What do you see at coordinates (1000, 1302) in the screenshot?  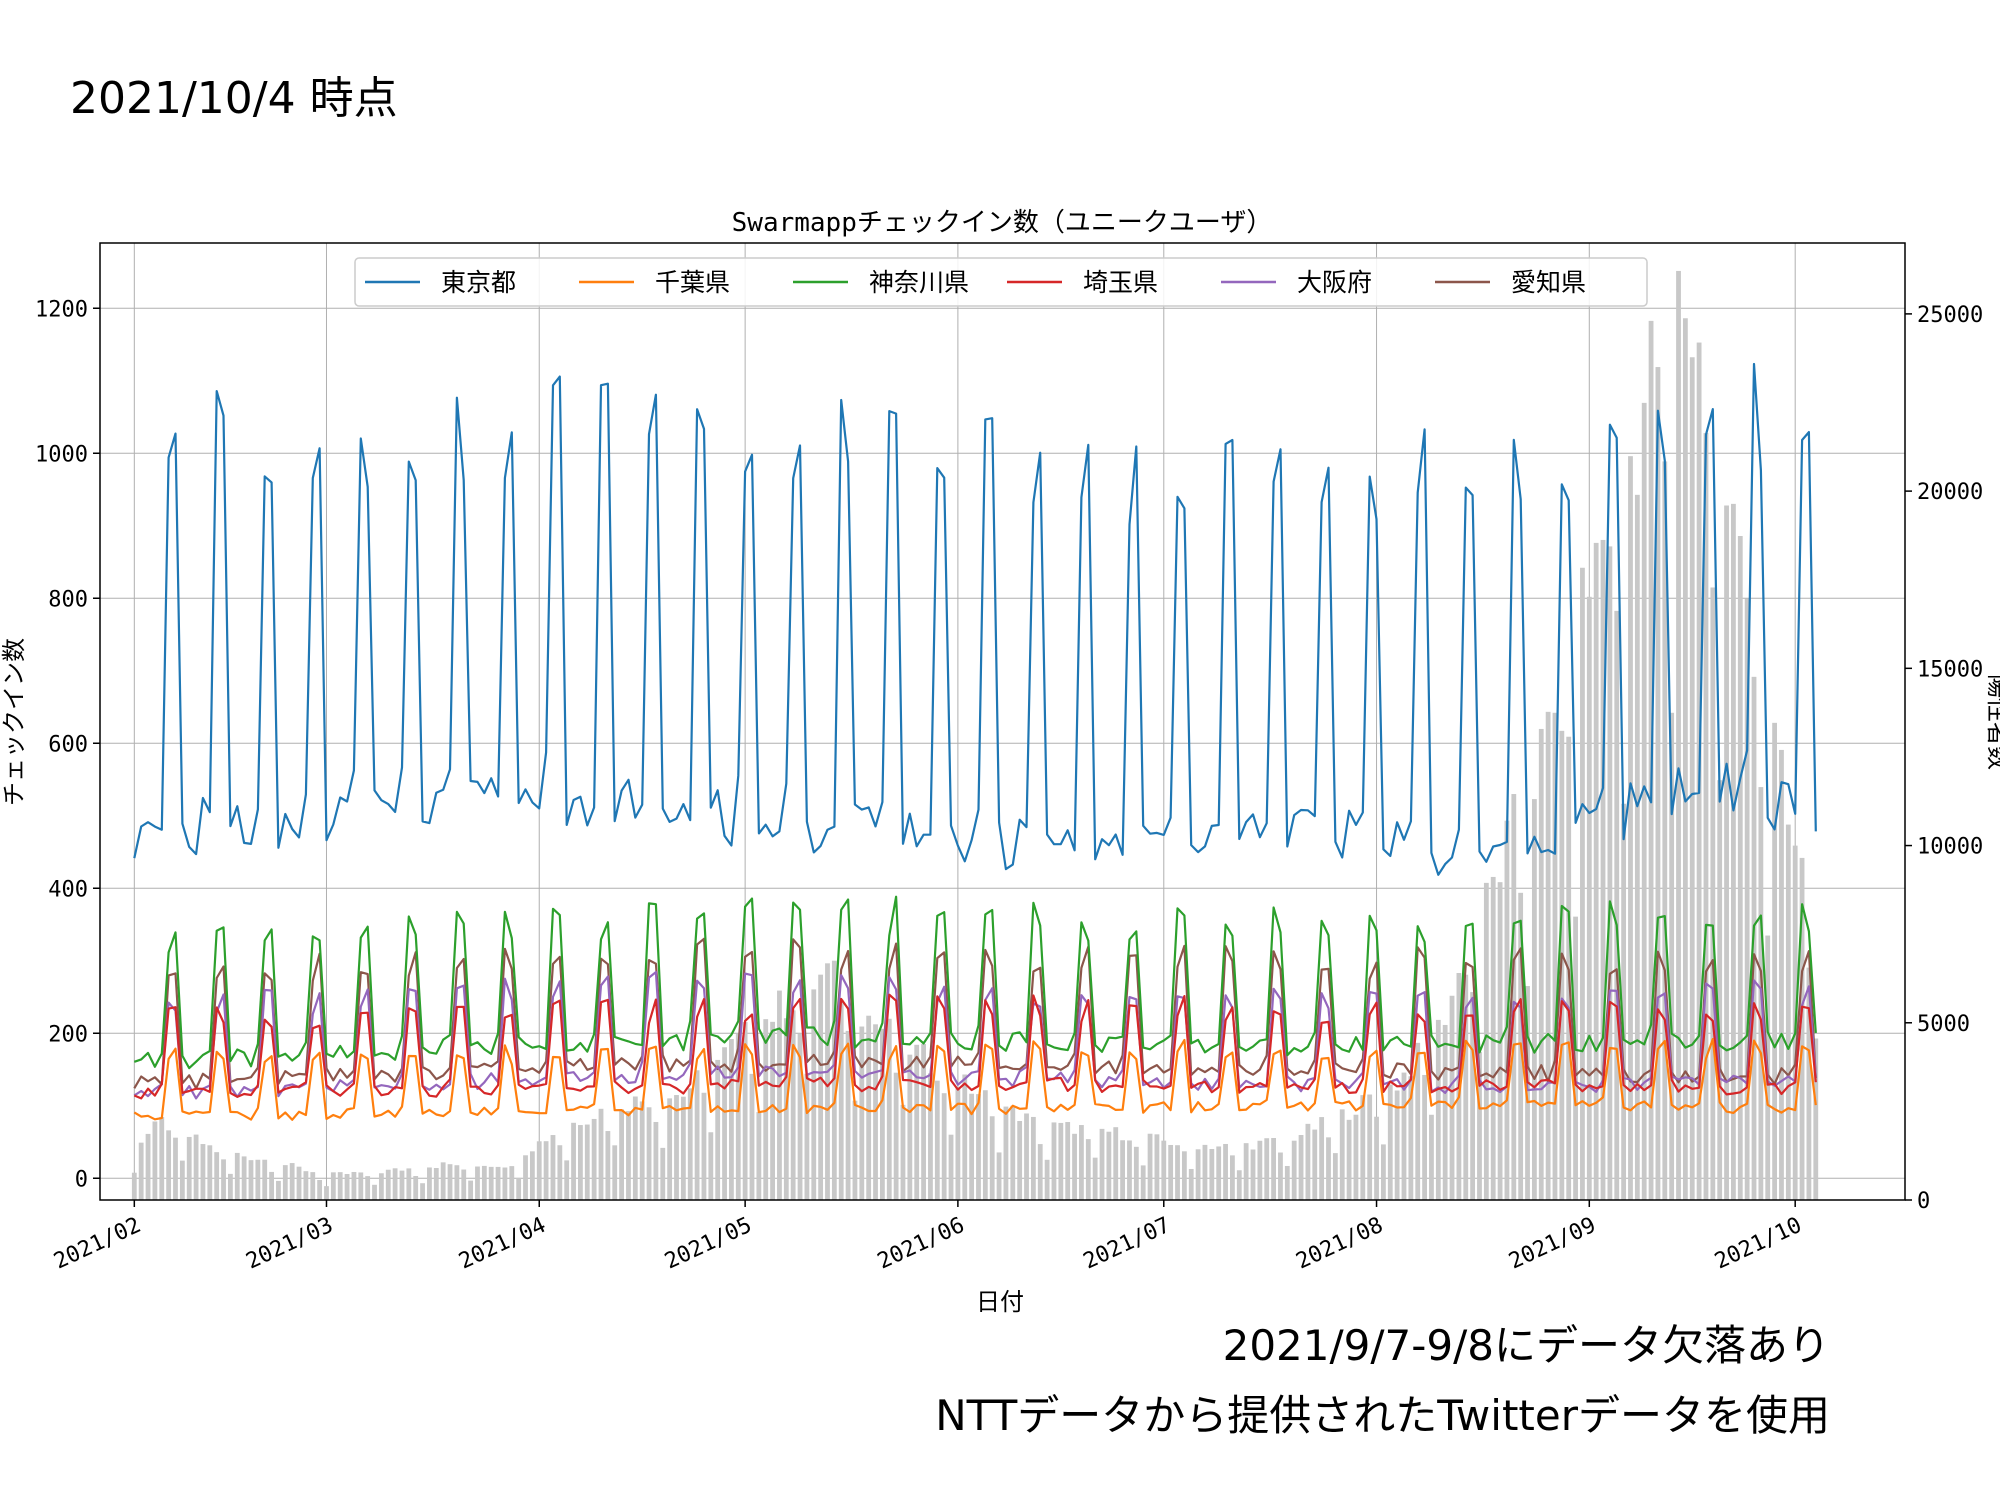 I see `x-axis-label: 日付` at bounding box center [1000, 1302].